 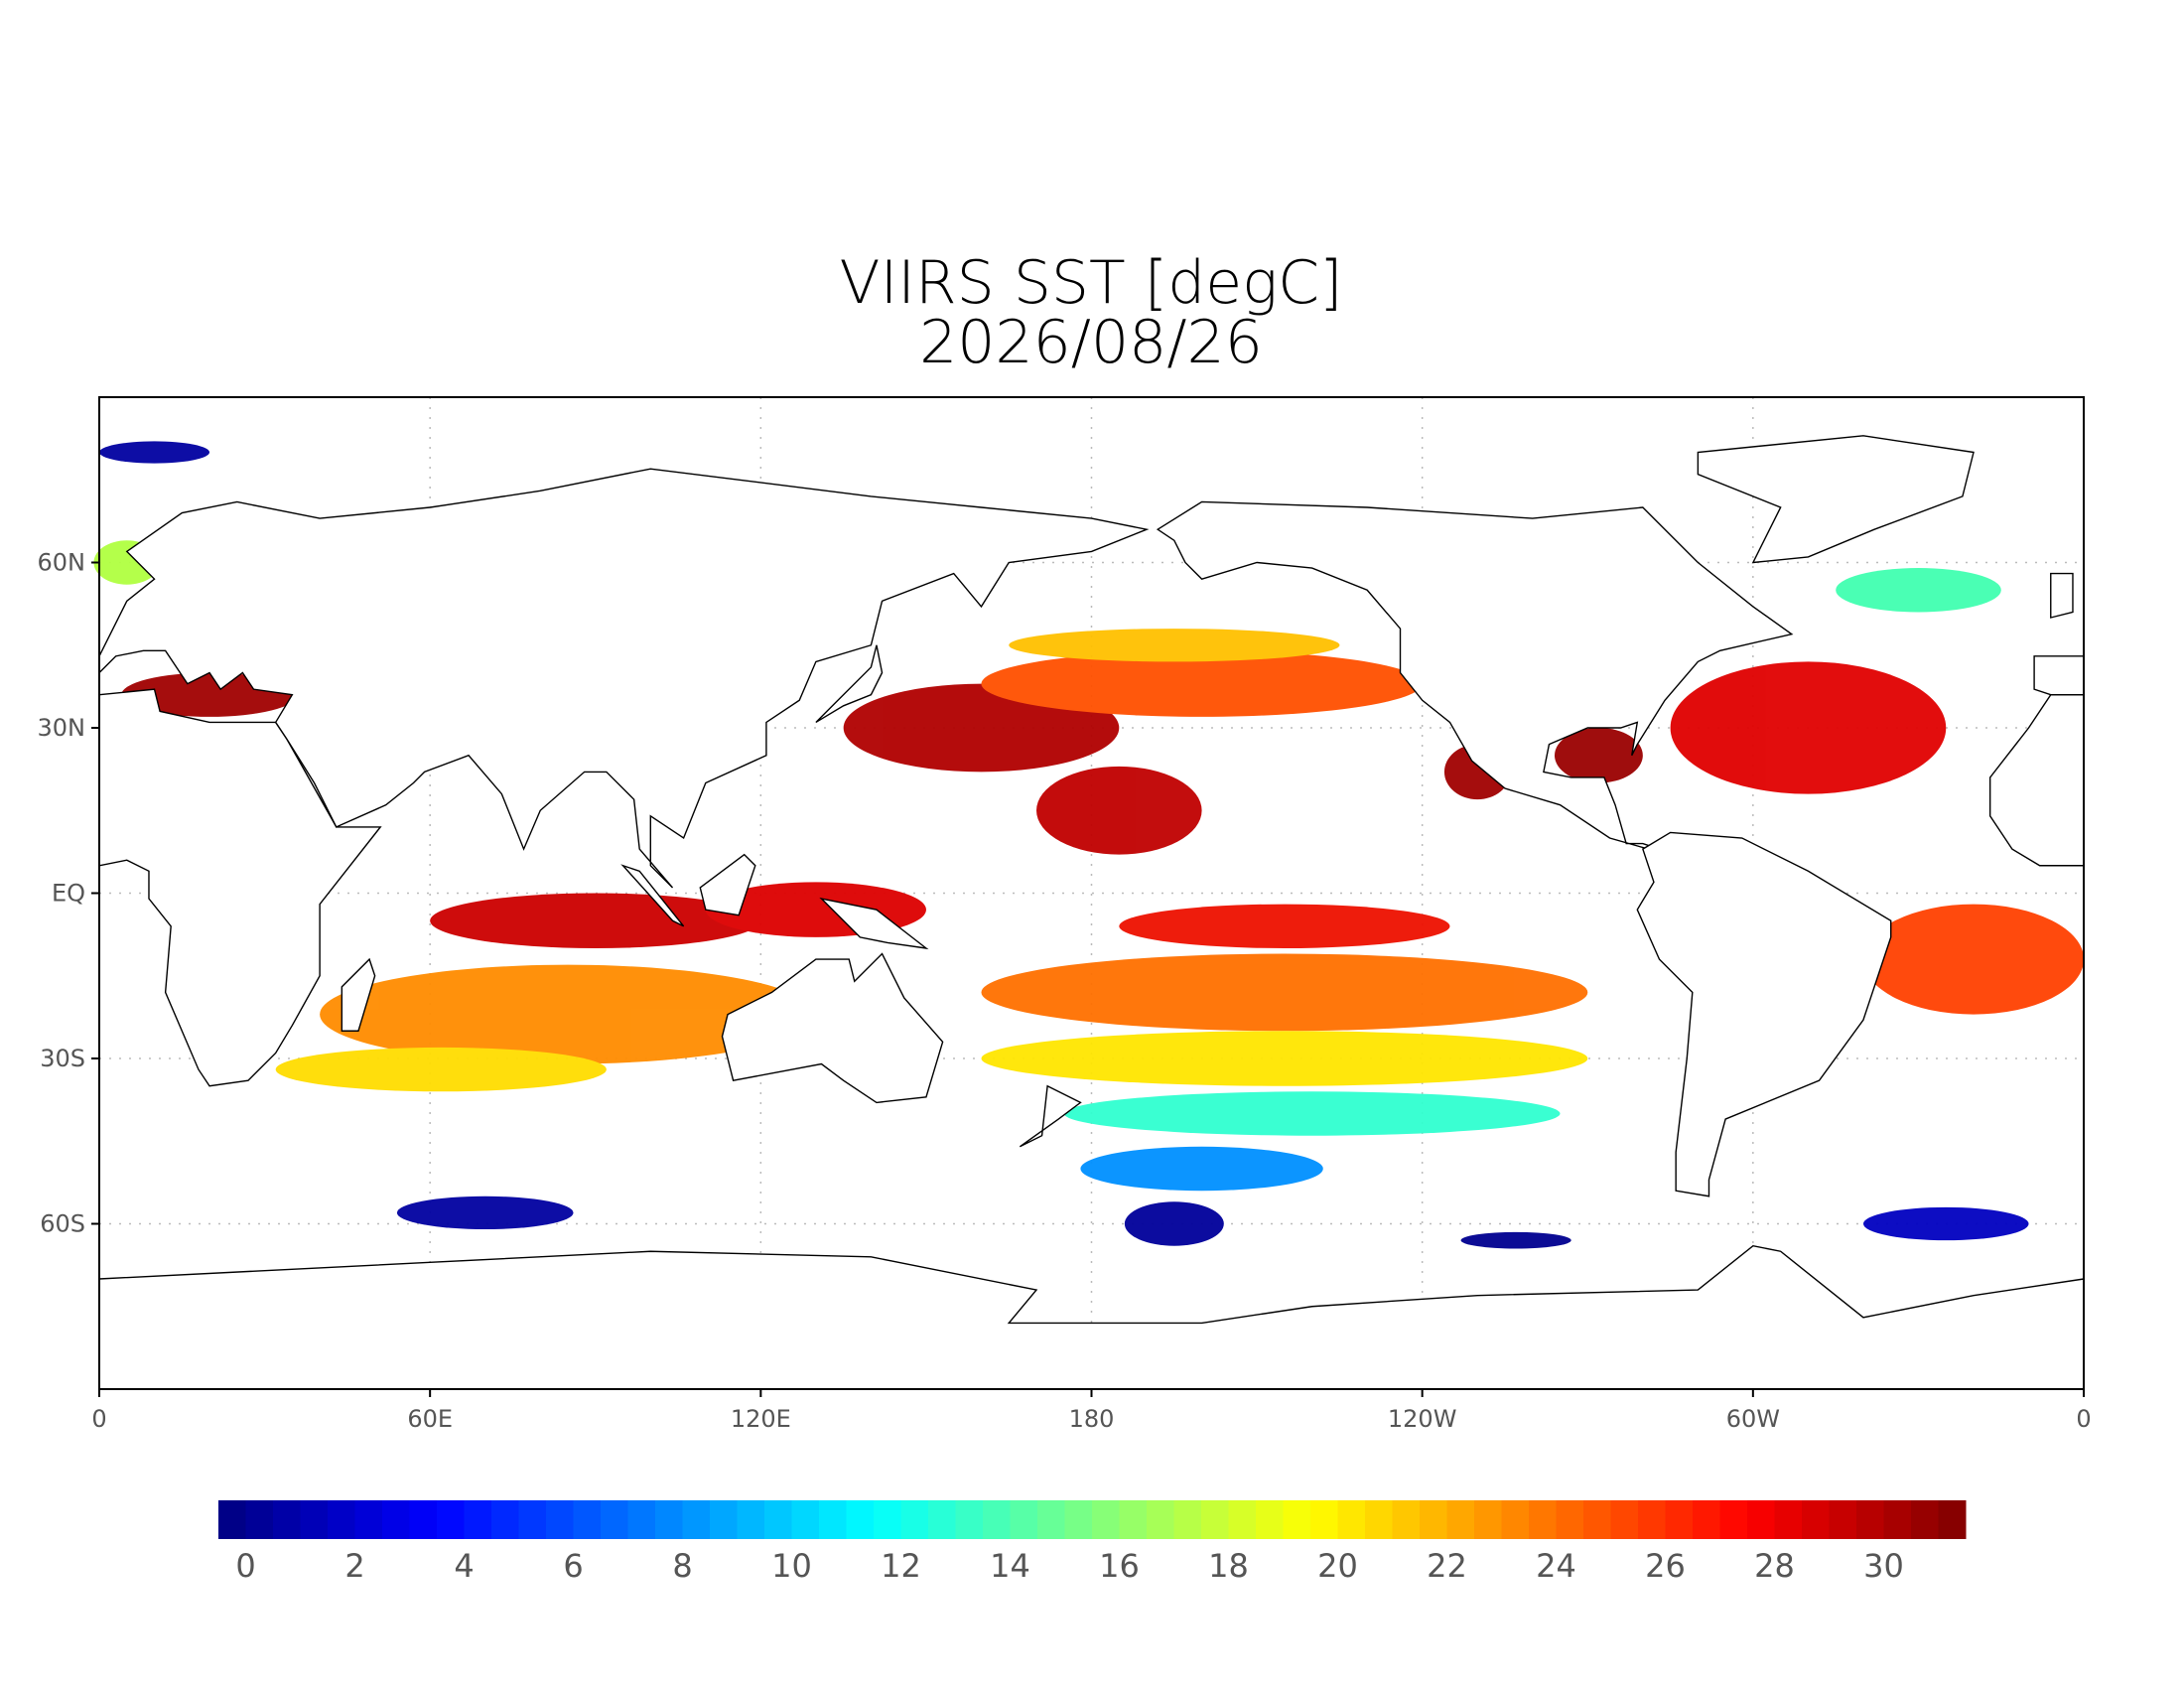 What do you see at coordinates (62, 728) in the screenshot?
I see `y-tick-label: 30N` at bounding box center [62, 728].